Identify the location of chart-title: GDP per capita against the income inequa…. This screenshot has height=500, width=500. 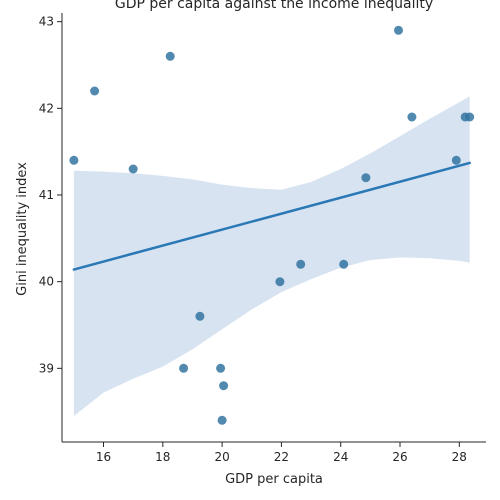
(274, 6).